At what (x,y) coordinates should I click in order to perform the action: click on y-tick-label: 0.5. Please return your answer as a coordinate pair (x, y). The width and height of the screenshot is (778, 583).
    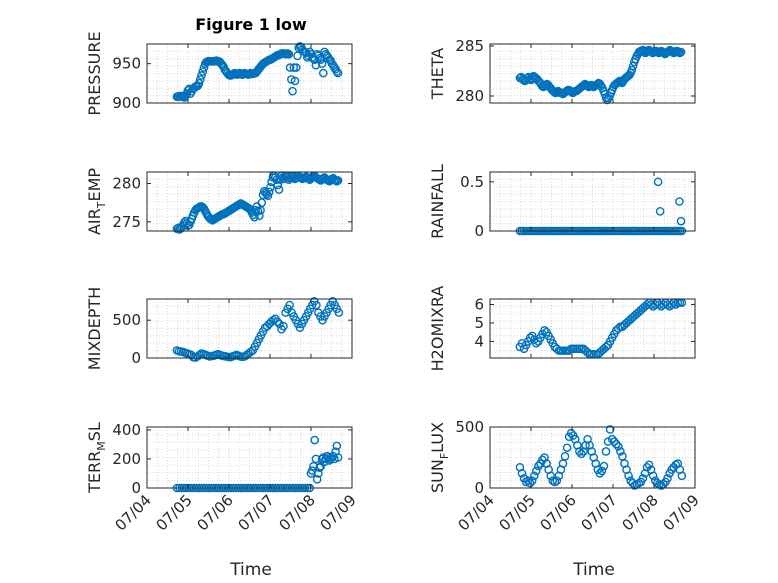
    Looking at the image, I should click on (472, 182).